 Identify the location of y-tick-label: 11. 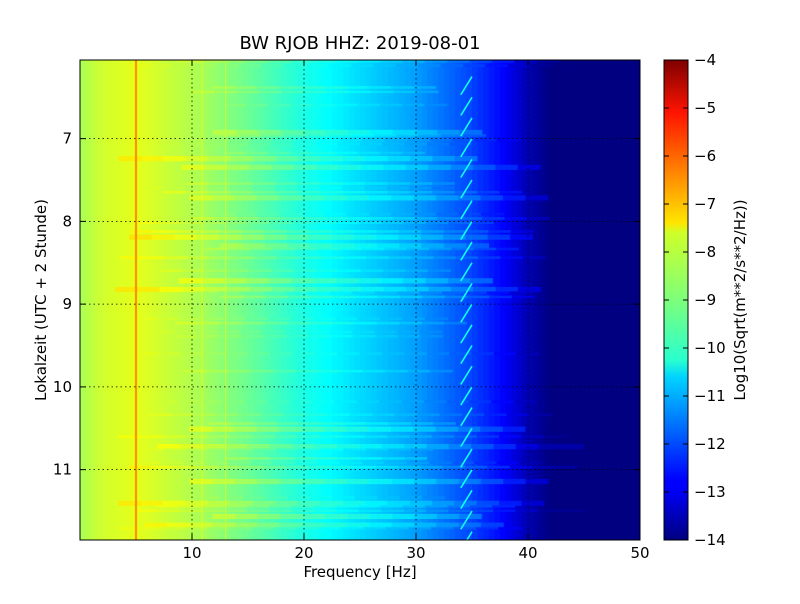
(62, 470).